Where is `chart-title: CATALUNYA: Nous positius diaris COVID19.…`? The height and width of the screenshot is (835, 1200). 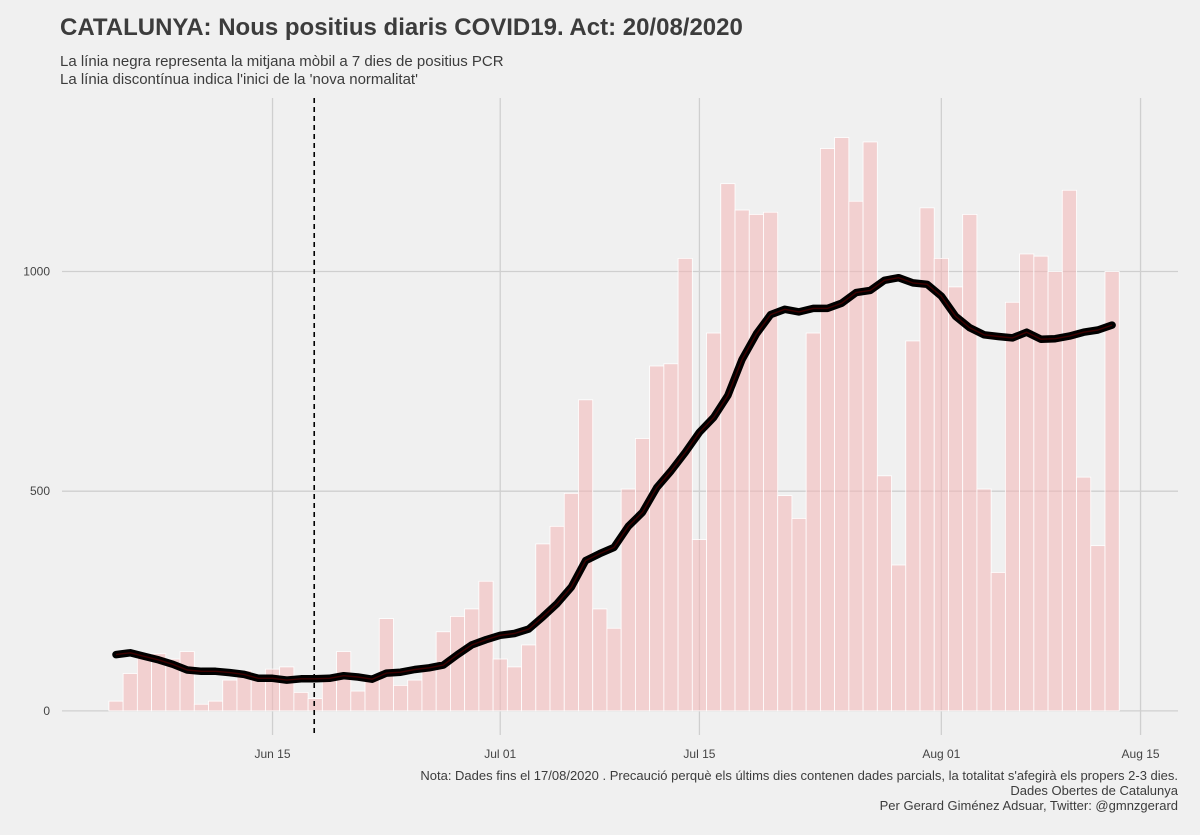
chart-title: CATALUNYA: Nous positius diaris COVID19.… is located at coordinates (401, 27).